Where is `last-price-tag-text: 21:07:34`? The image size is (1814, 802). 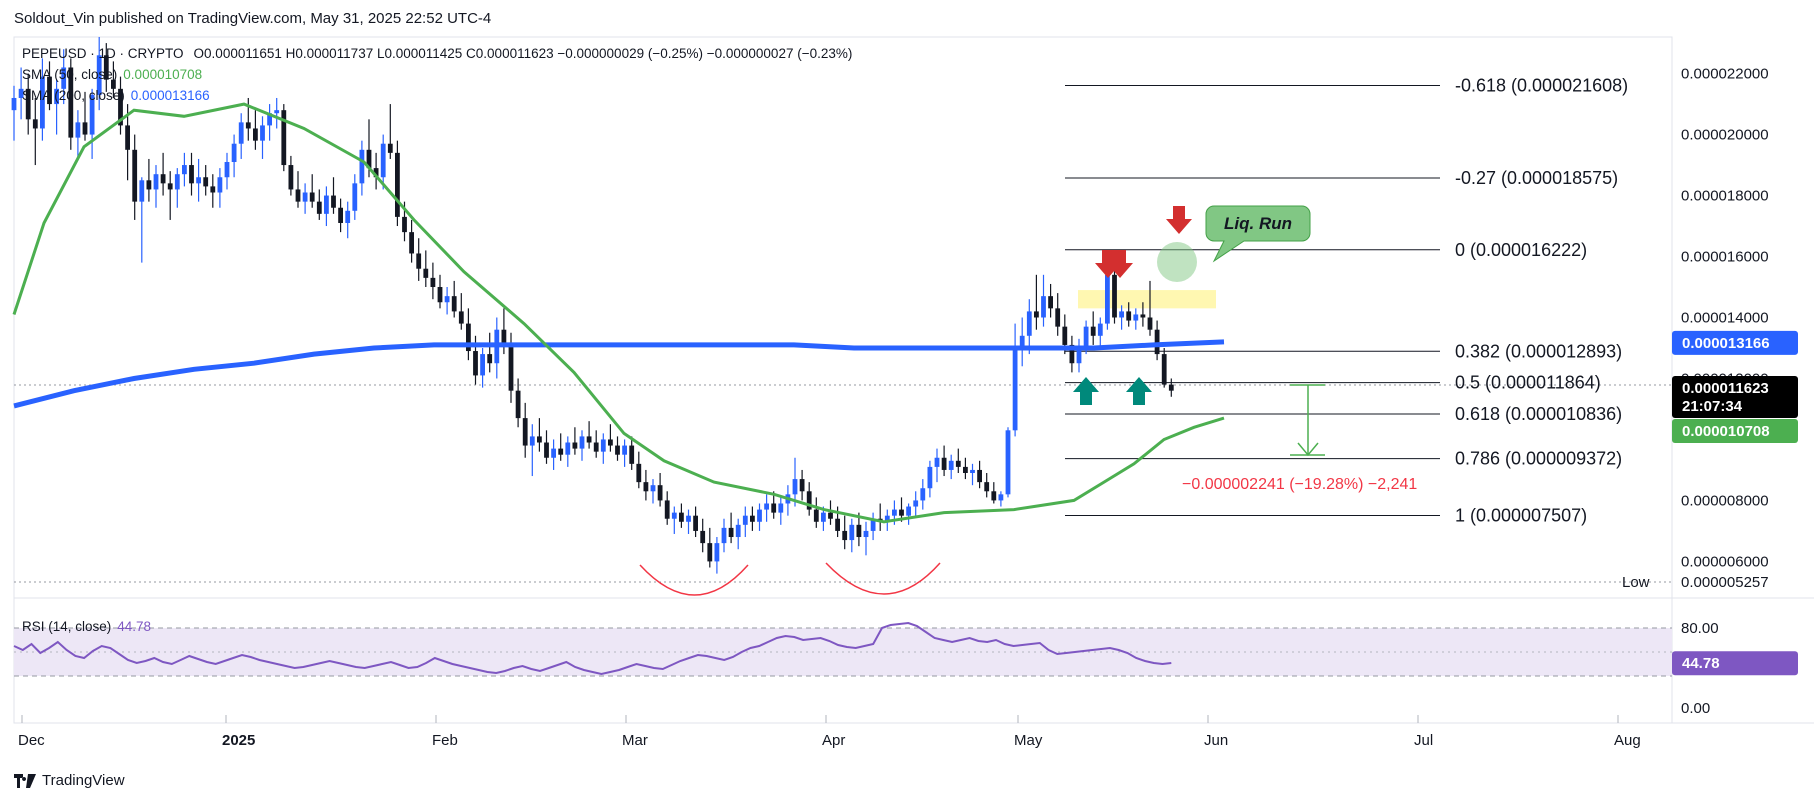
last-price-tag-text: 21:07:34 is located at coordinates (1712, 406).